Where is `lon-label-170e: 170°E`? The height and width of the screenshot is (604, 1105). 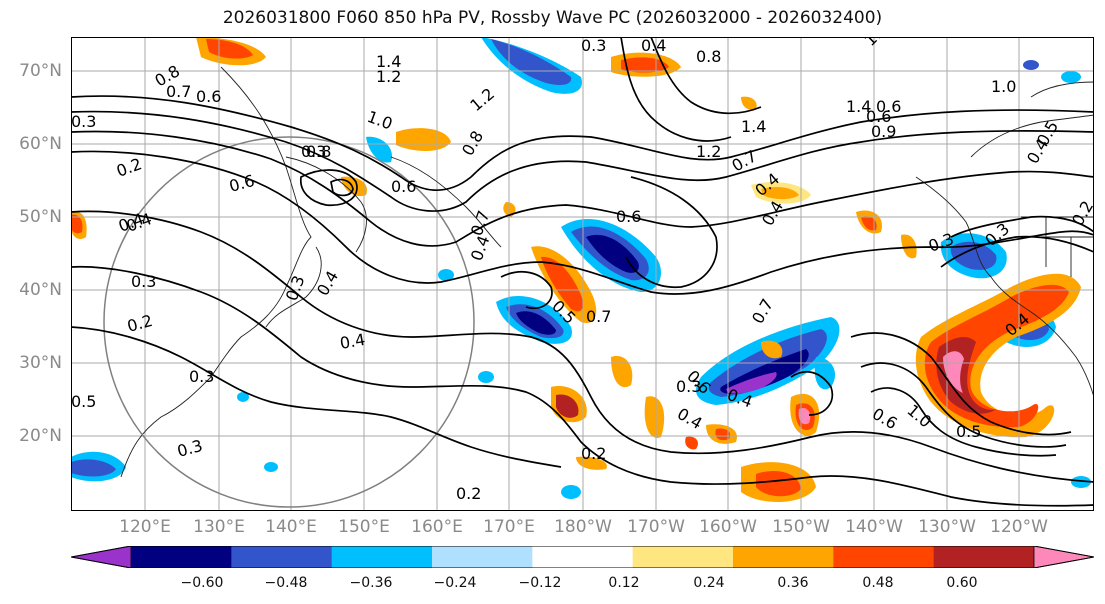
lon-label-170e: 170°E is located at coordinates (509, 527).